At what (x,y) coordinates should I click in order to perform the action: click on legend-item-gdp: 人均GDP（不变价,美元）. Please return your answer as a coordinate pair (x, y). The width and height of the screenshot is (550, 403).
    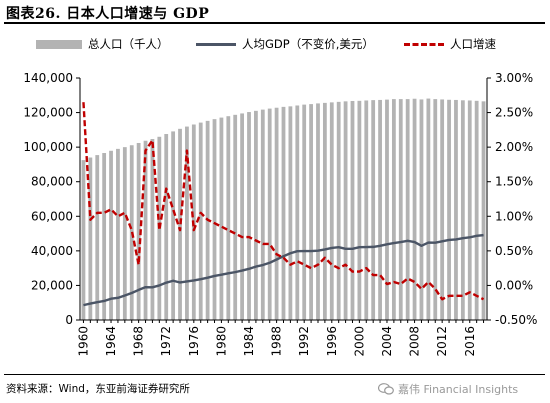
    Looking at the image, I should click on (285, 44).